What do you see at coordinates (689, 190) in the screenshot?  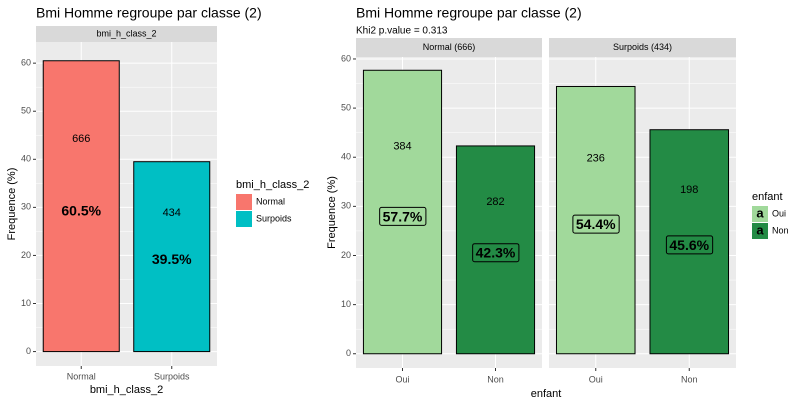 I see `count-label: 198` at bounding box center [689, 190].